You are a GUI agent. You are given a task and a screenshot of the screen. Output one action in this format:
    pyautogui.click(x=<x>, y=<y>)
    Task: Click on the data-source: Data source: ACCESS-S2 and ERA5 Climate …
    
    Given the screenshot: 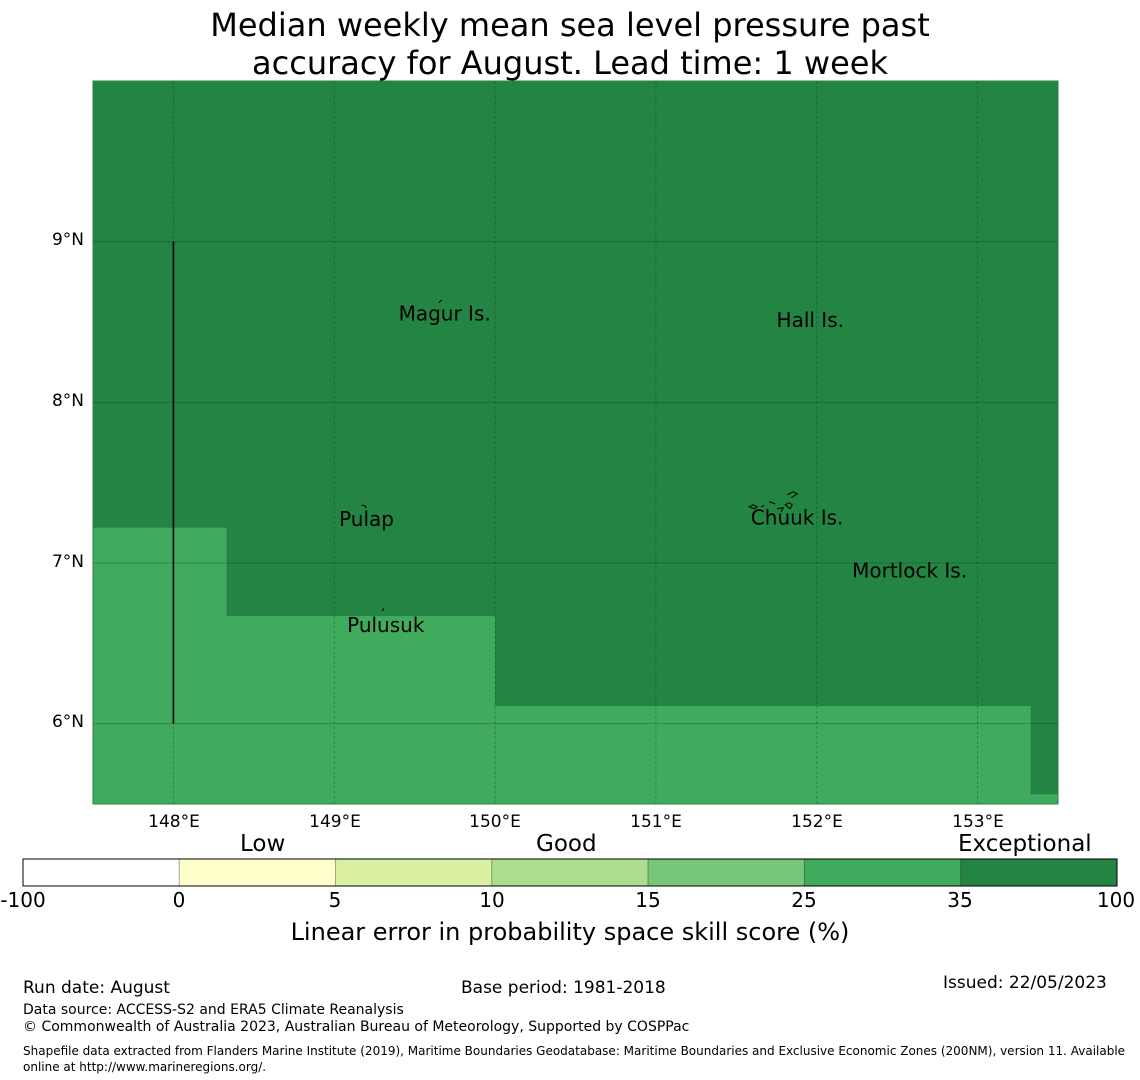 What is the action you would take?
    pyautogui.click(x=213, y=1010)
    